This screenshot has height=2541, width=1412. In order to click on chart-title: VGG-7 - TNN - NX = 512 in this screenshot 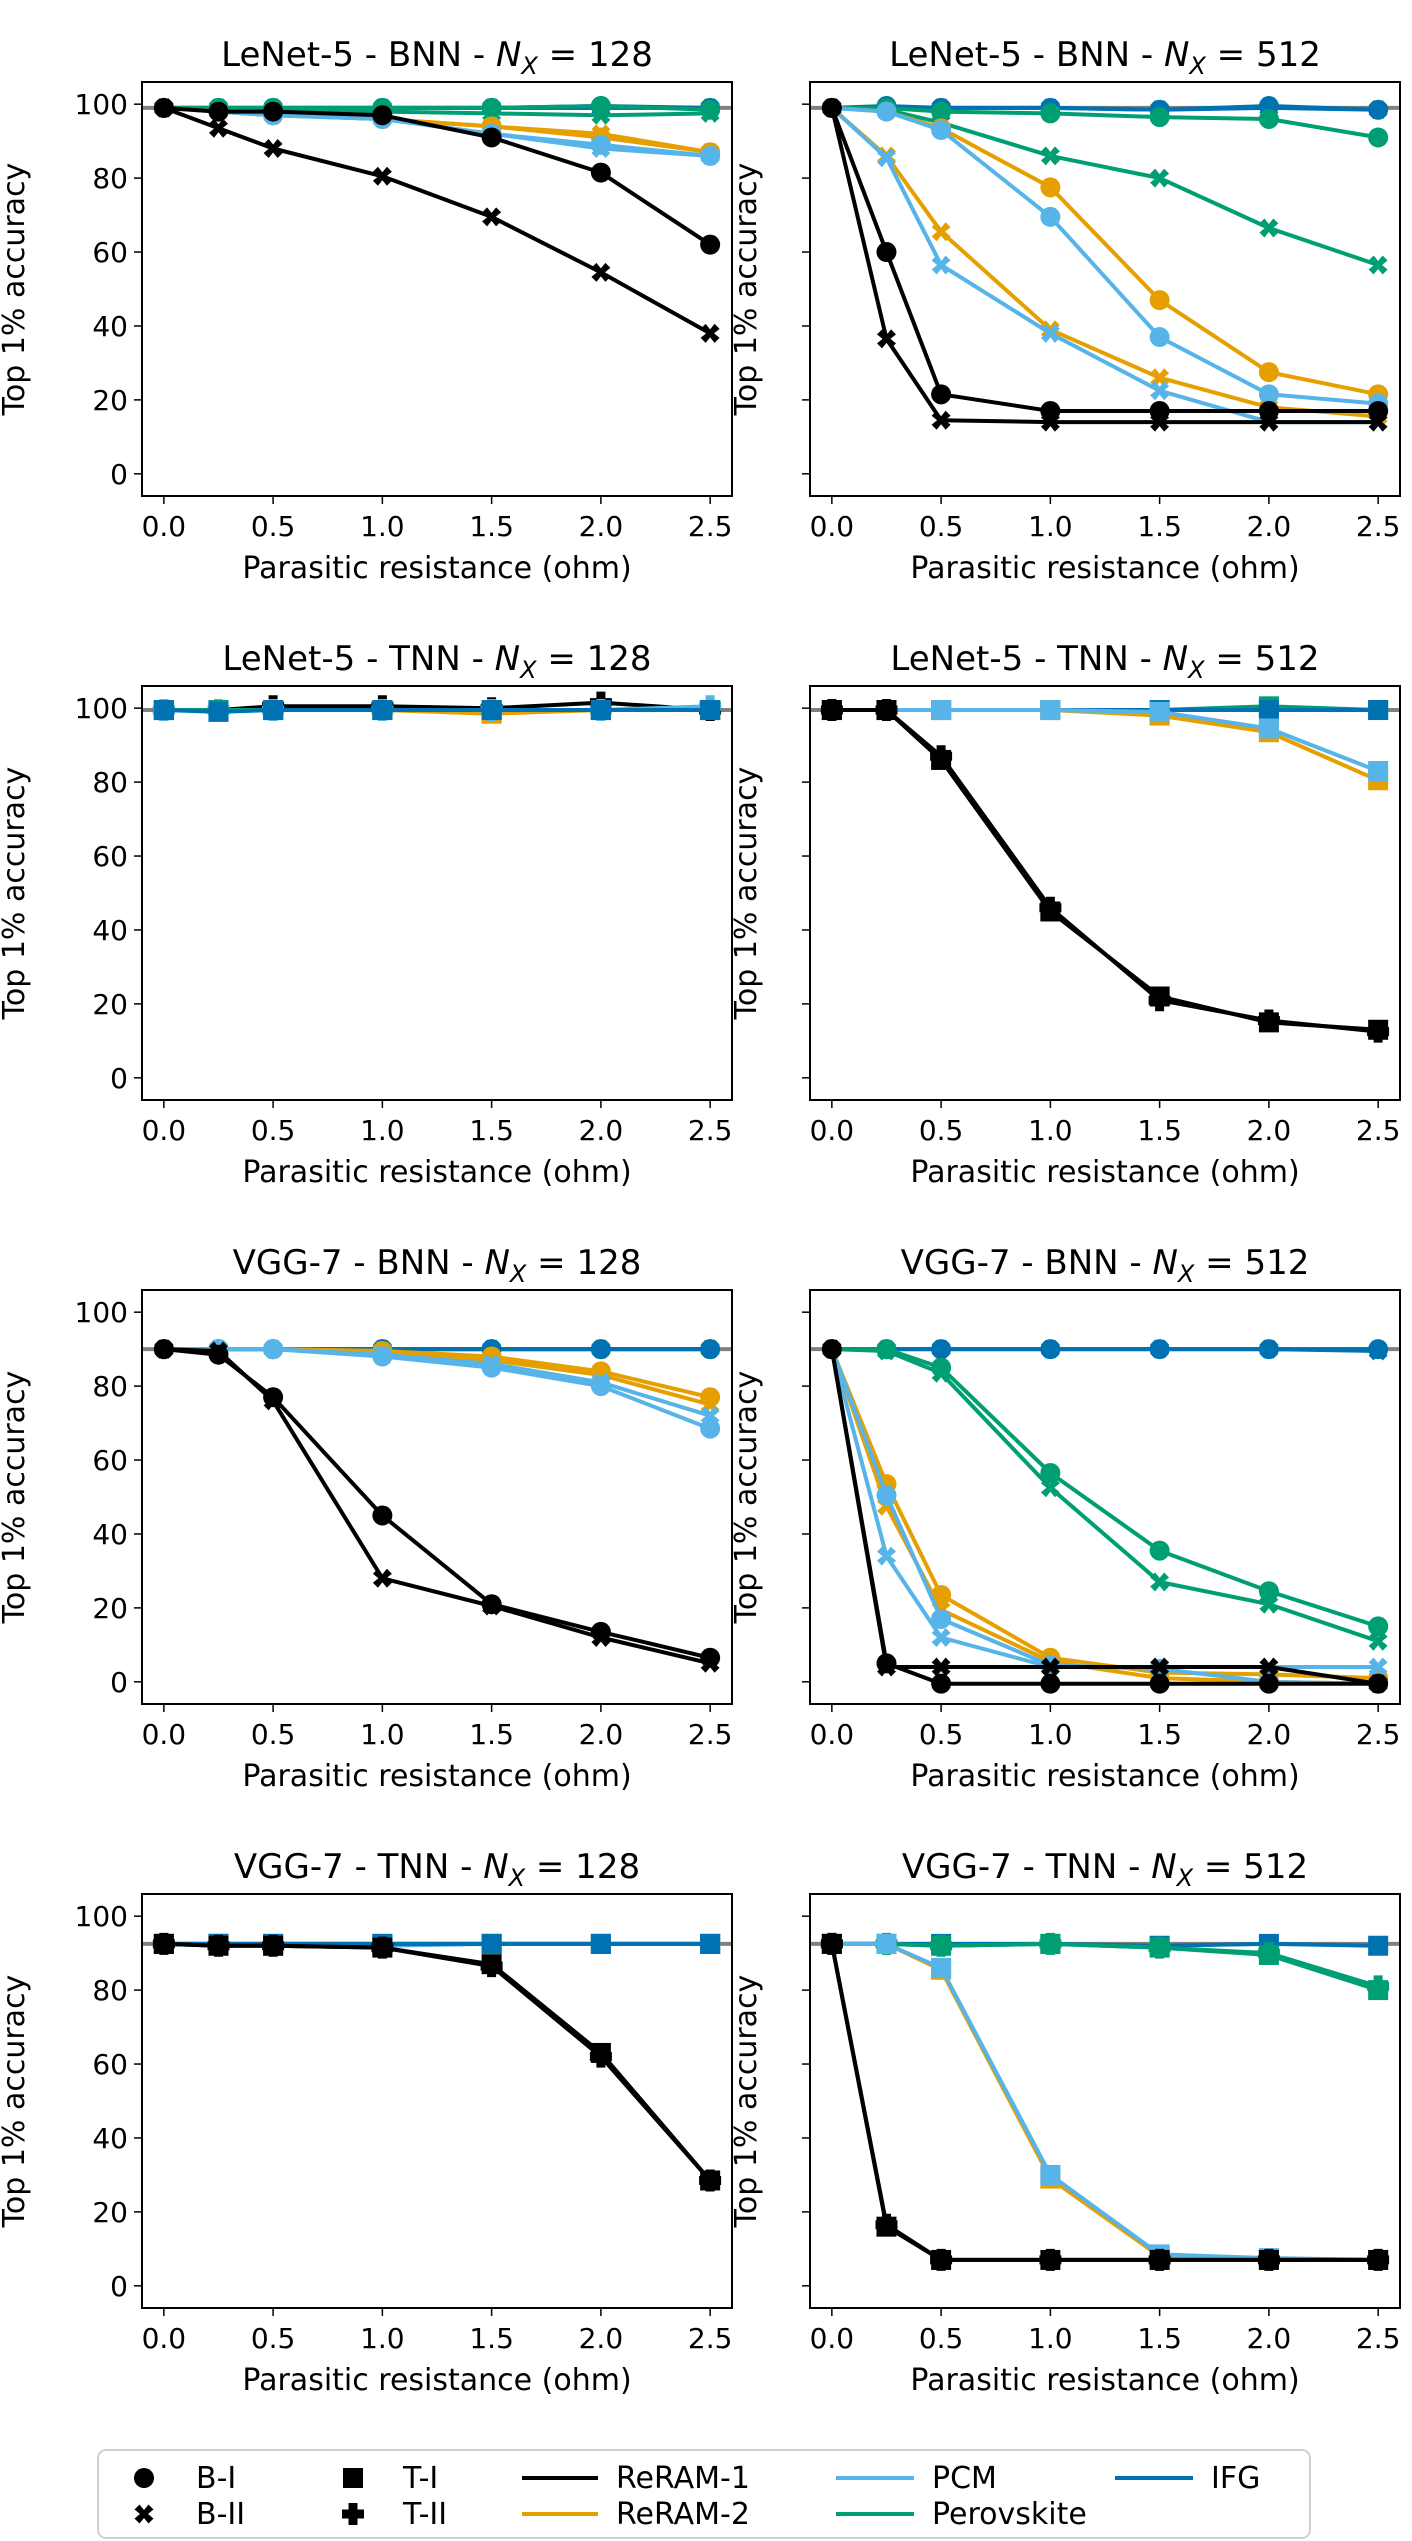, I will do `click(1105, 1869)`.